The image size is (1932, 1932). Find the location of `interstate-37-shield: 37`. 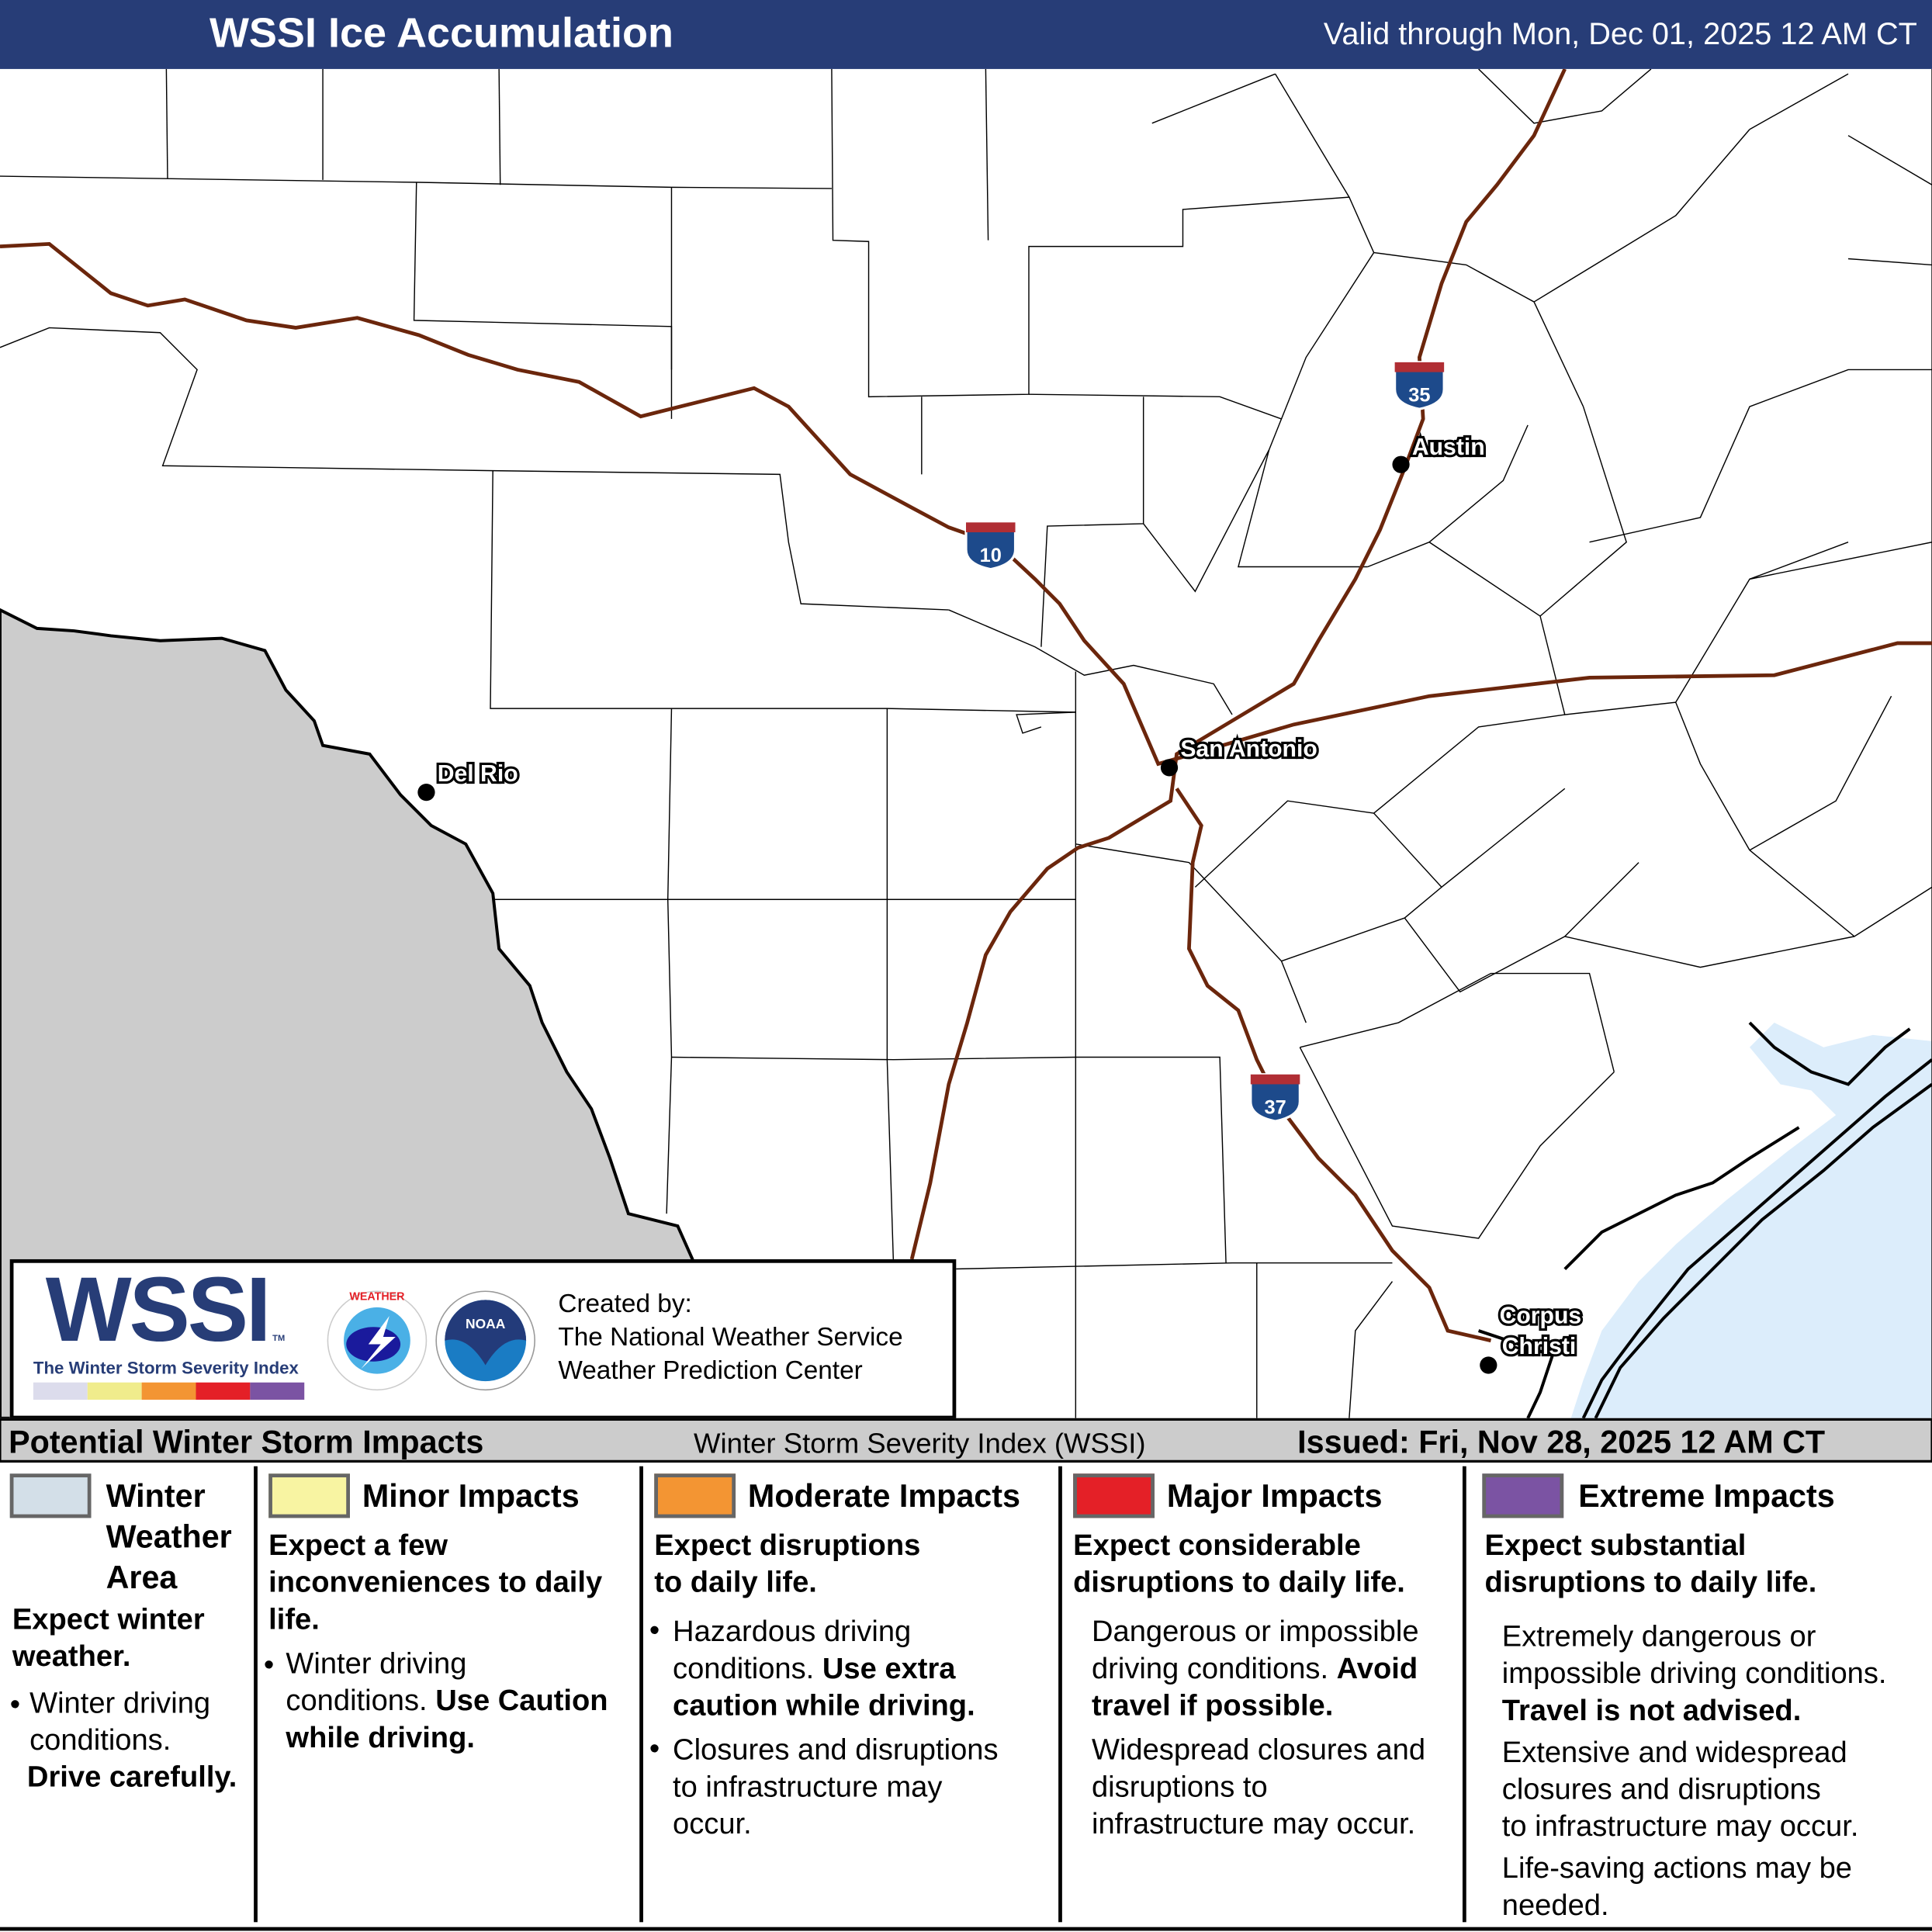

interstate-37-shield: 37 is located at coordinates (1275, 1098).